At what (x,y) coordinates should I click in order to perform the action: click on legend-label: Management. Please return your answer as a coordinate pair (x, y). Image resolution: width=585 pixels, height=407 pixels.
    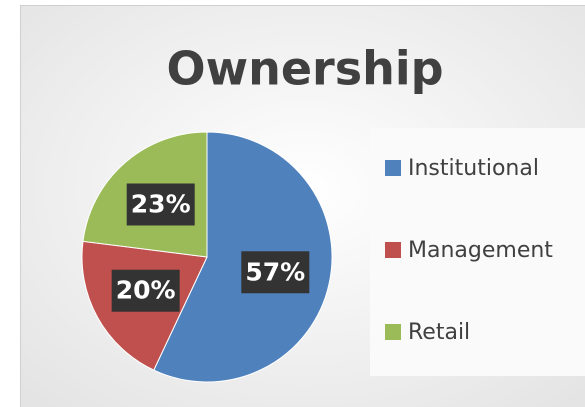
    Looking at the image, I should click on (480, 250).